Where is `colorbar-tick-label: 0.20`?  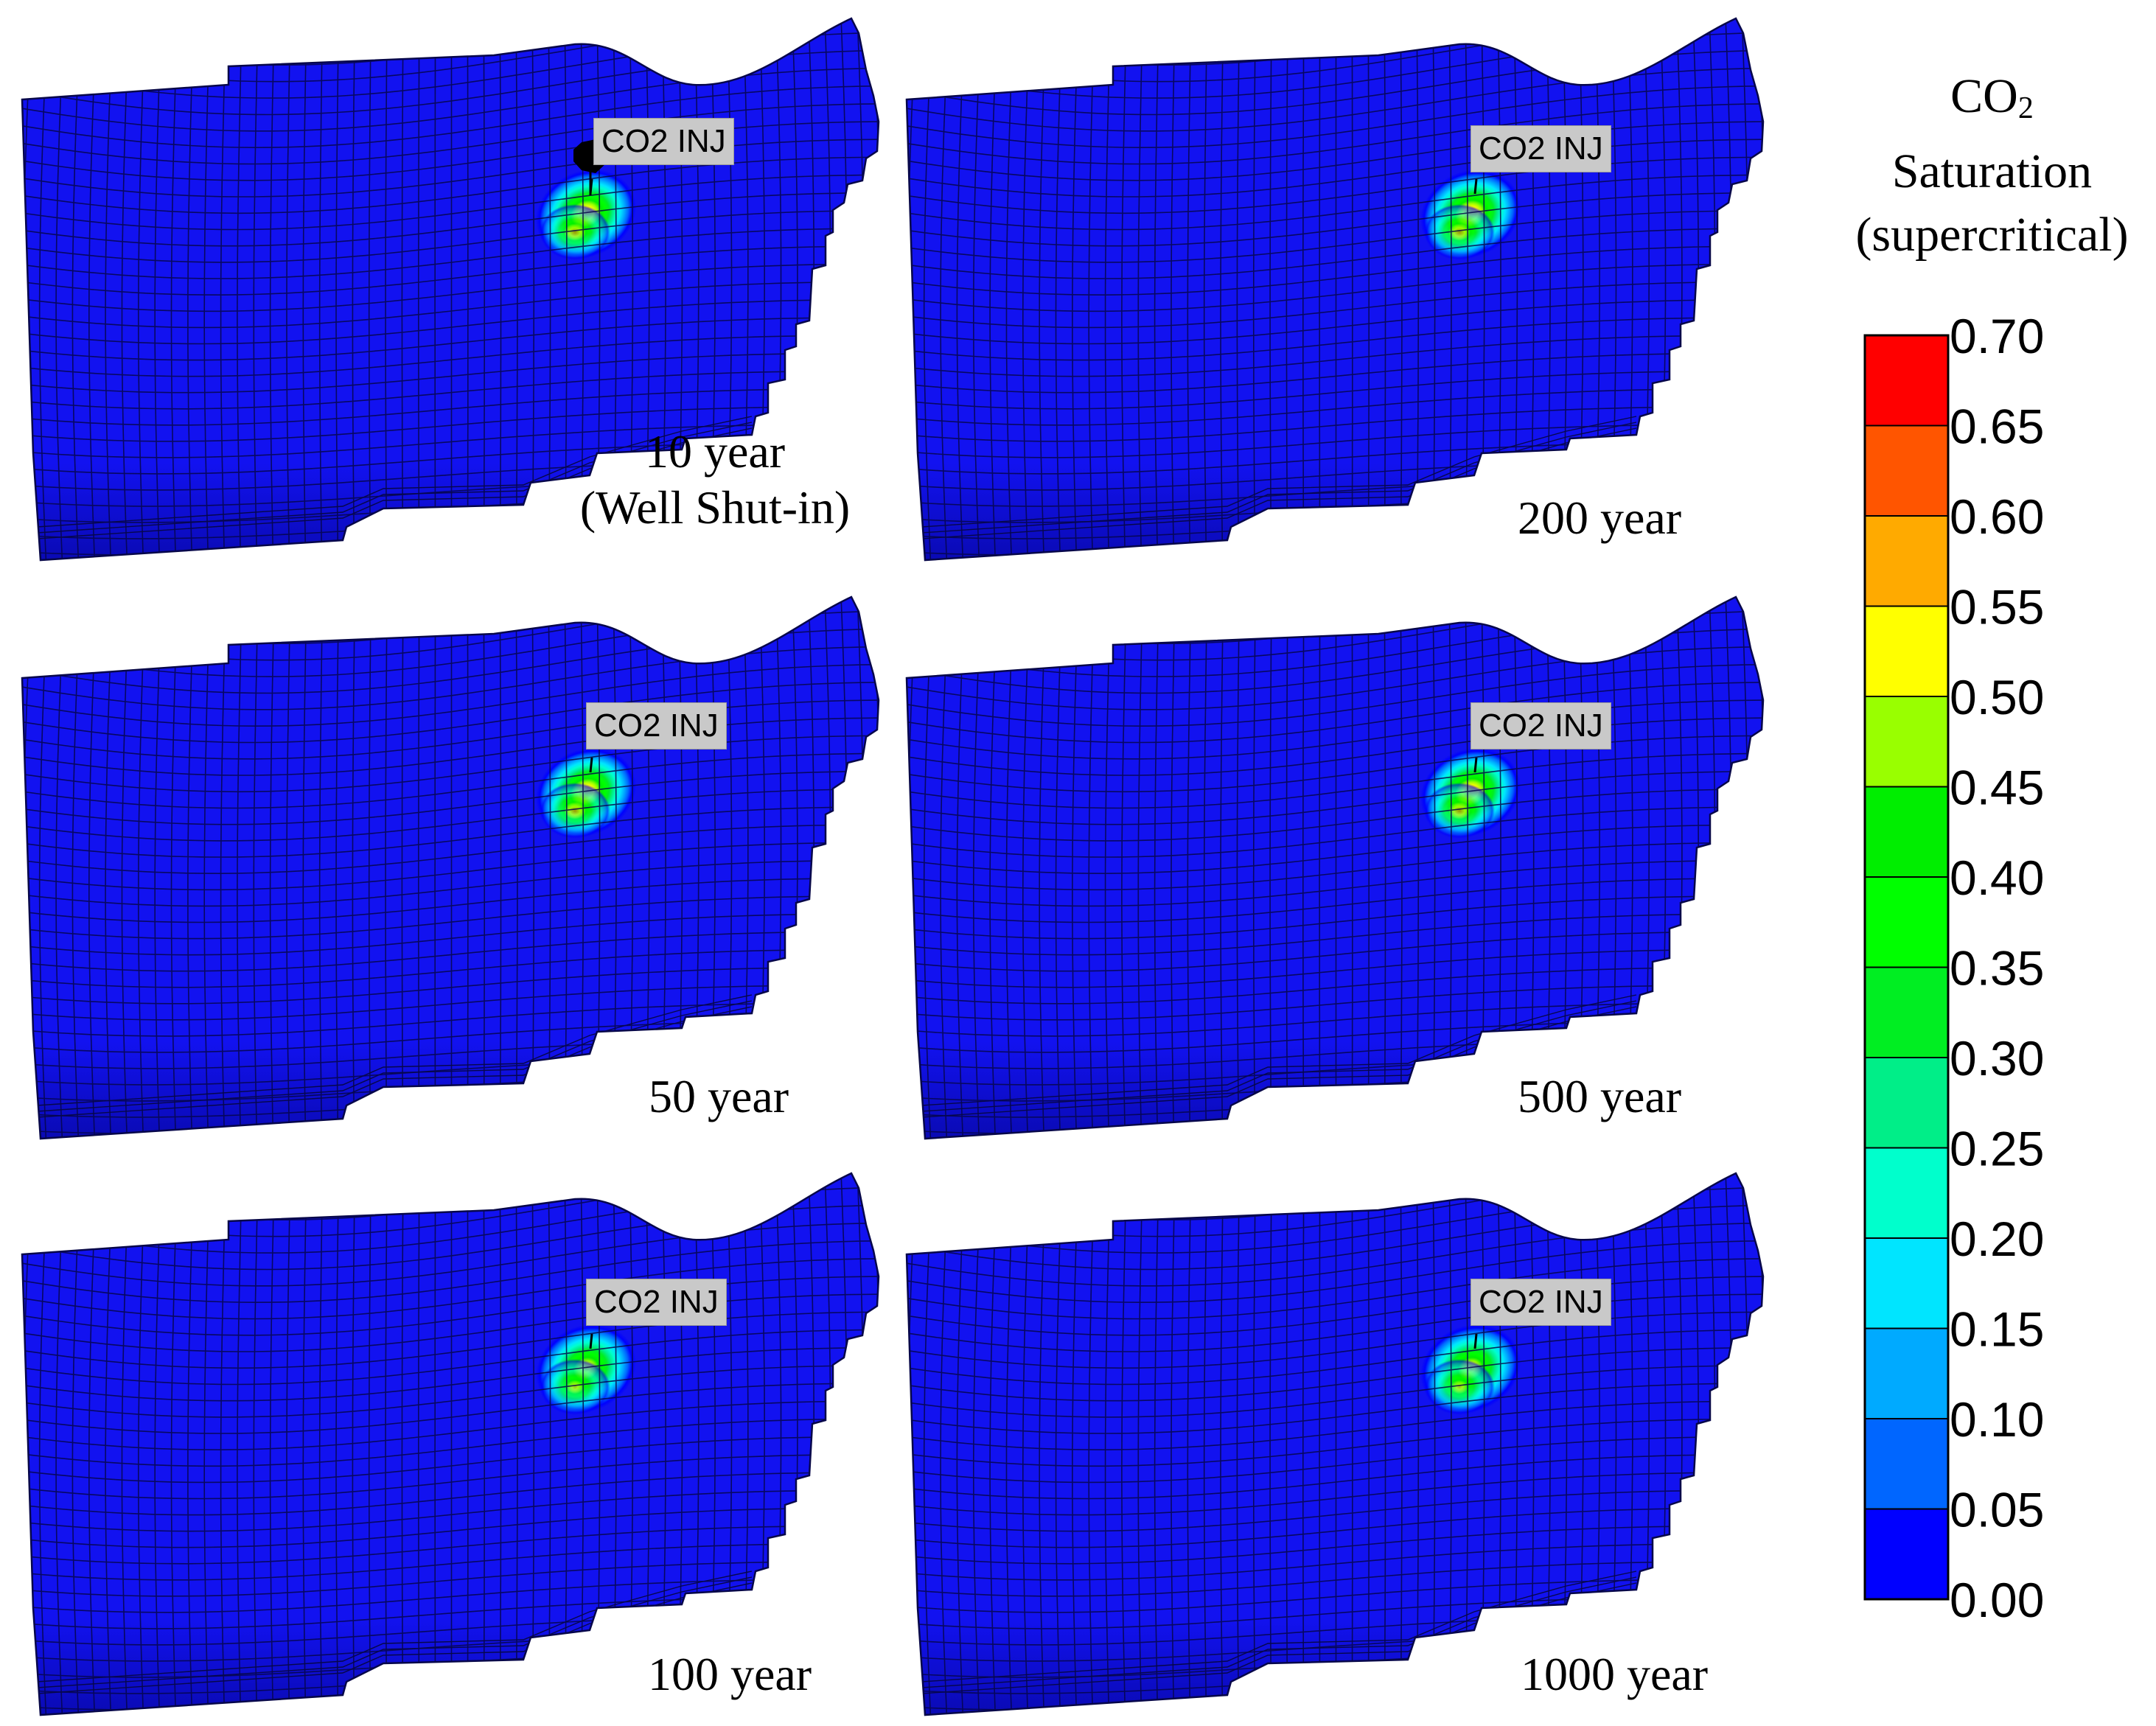 colorbar-tick-label: 0.20 is located at coordinates (1997, 1239).